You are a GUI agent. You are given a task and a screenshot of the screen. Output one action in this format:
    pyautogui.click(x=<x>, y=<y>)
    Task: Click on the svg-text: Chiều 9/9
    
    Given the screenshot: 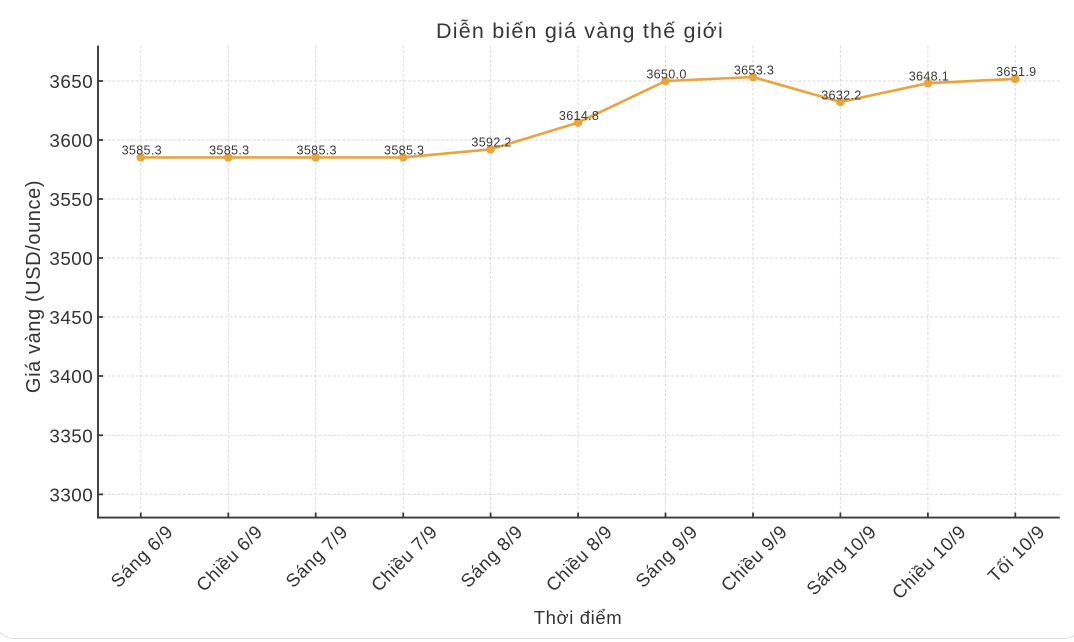 What is the action you would take?
    pyautogui.click(x=754, y=558)
    